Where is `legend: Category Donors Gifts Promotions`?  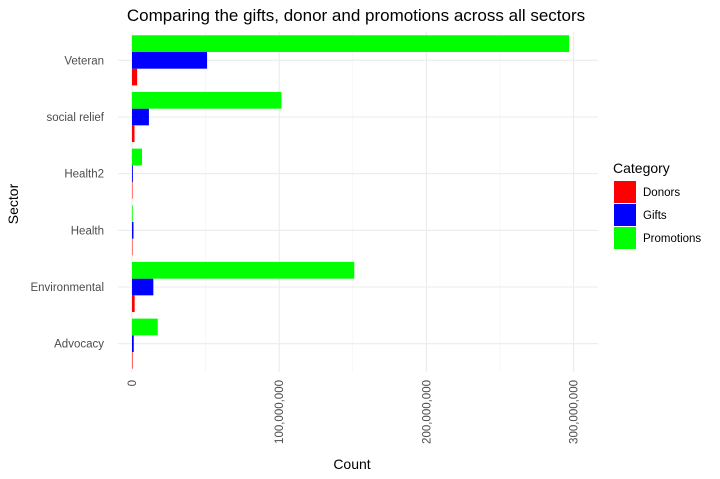
legend: Category Donors Gifts Promotions is located at coordinates (657, 204).